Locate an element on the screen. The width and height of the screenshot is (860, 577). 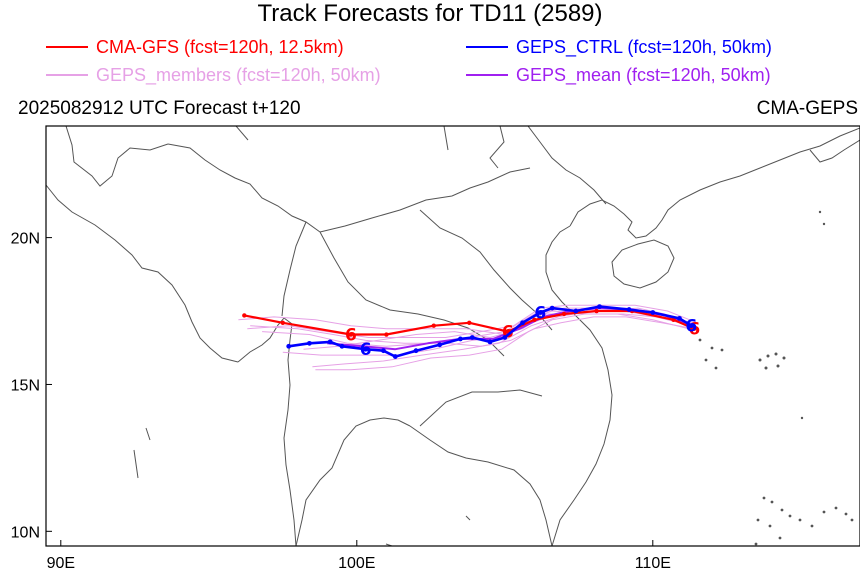
legend-label-geps-mean: GEPS_mean (fcst=120h, 50km) is located at coordinates (643, 74).